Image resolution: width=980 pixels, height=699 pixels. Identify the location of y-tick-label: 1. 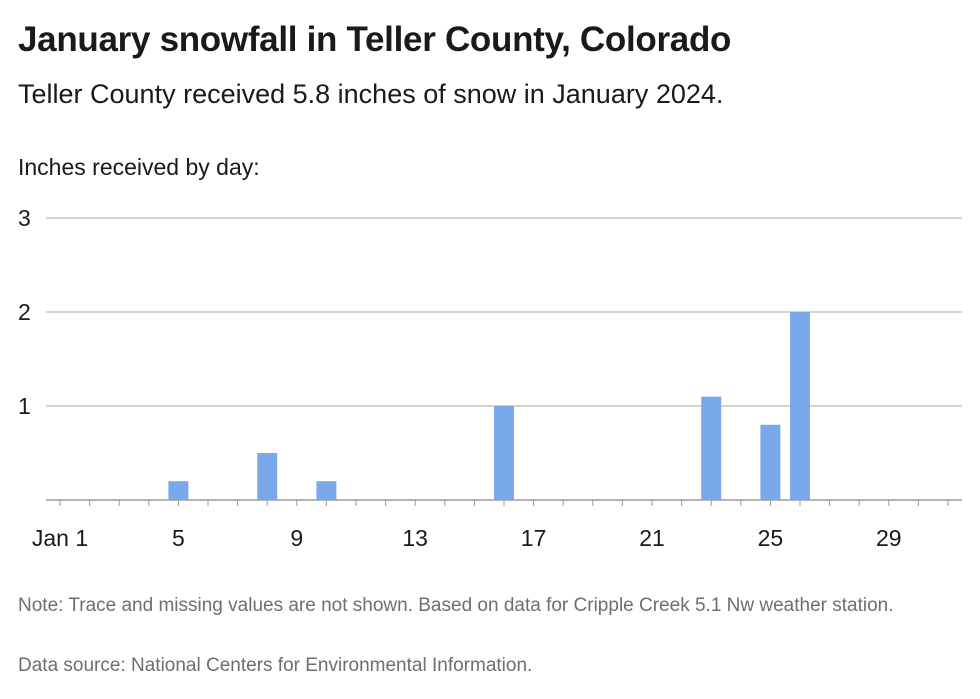
(24, 406).